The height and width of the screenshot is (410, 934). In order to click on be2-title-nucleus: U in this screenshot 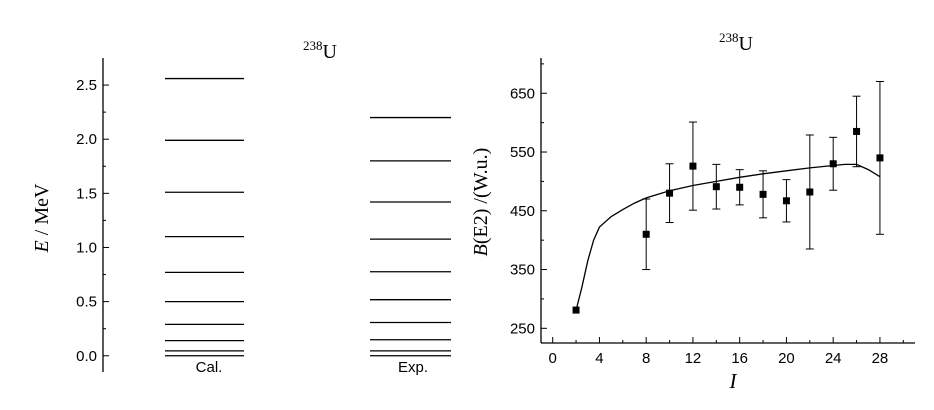, I will do `click(746, 44)`.